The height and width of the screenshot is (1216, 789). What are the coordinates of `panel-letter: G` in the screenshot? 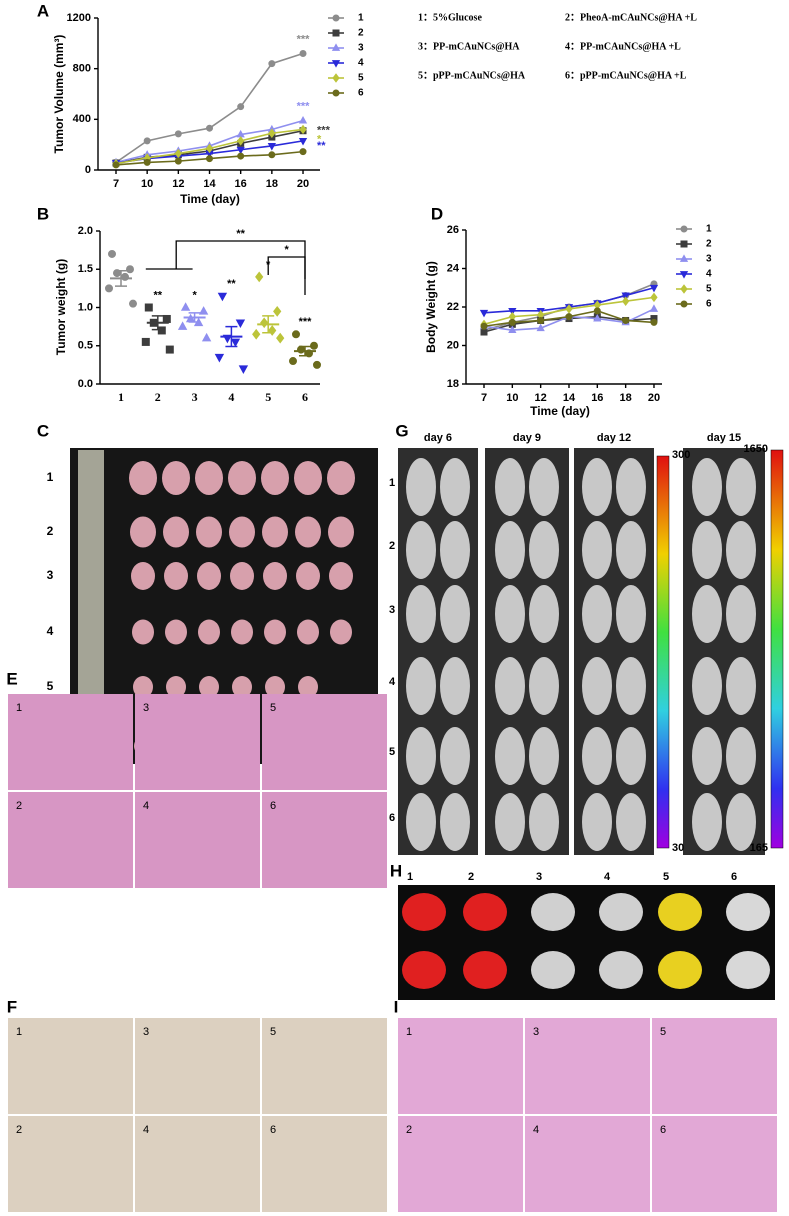 It's located at (401, 430).